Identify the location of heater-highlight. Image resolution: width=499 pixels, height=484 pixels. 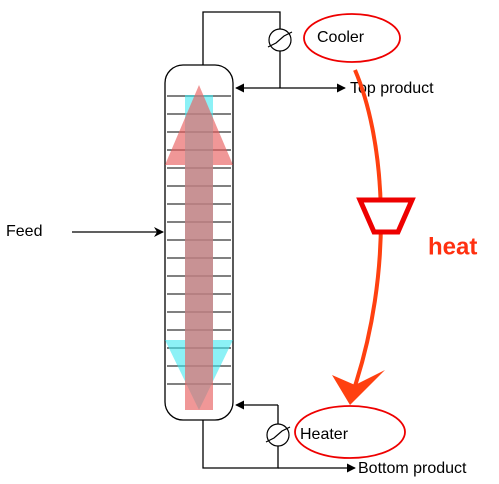
(350, 432).